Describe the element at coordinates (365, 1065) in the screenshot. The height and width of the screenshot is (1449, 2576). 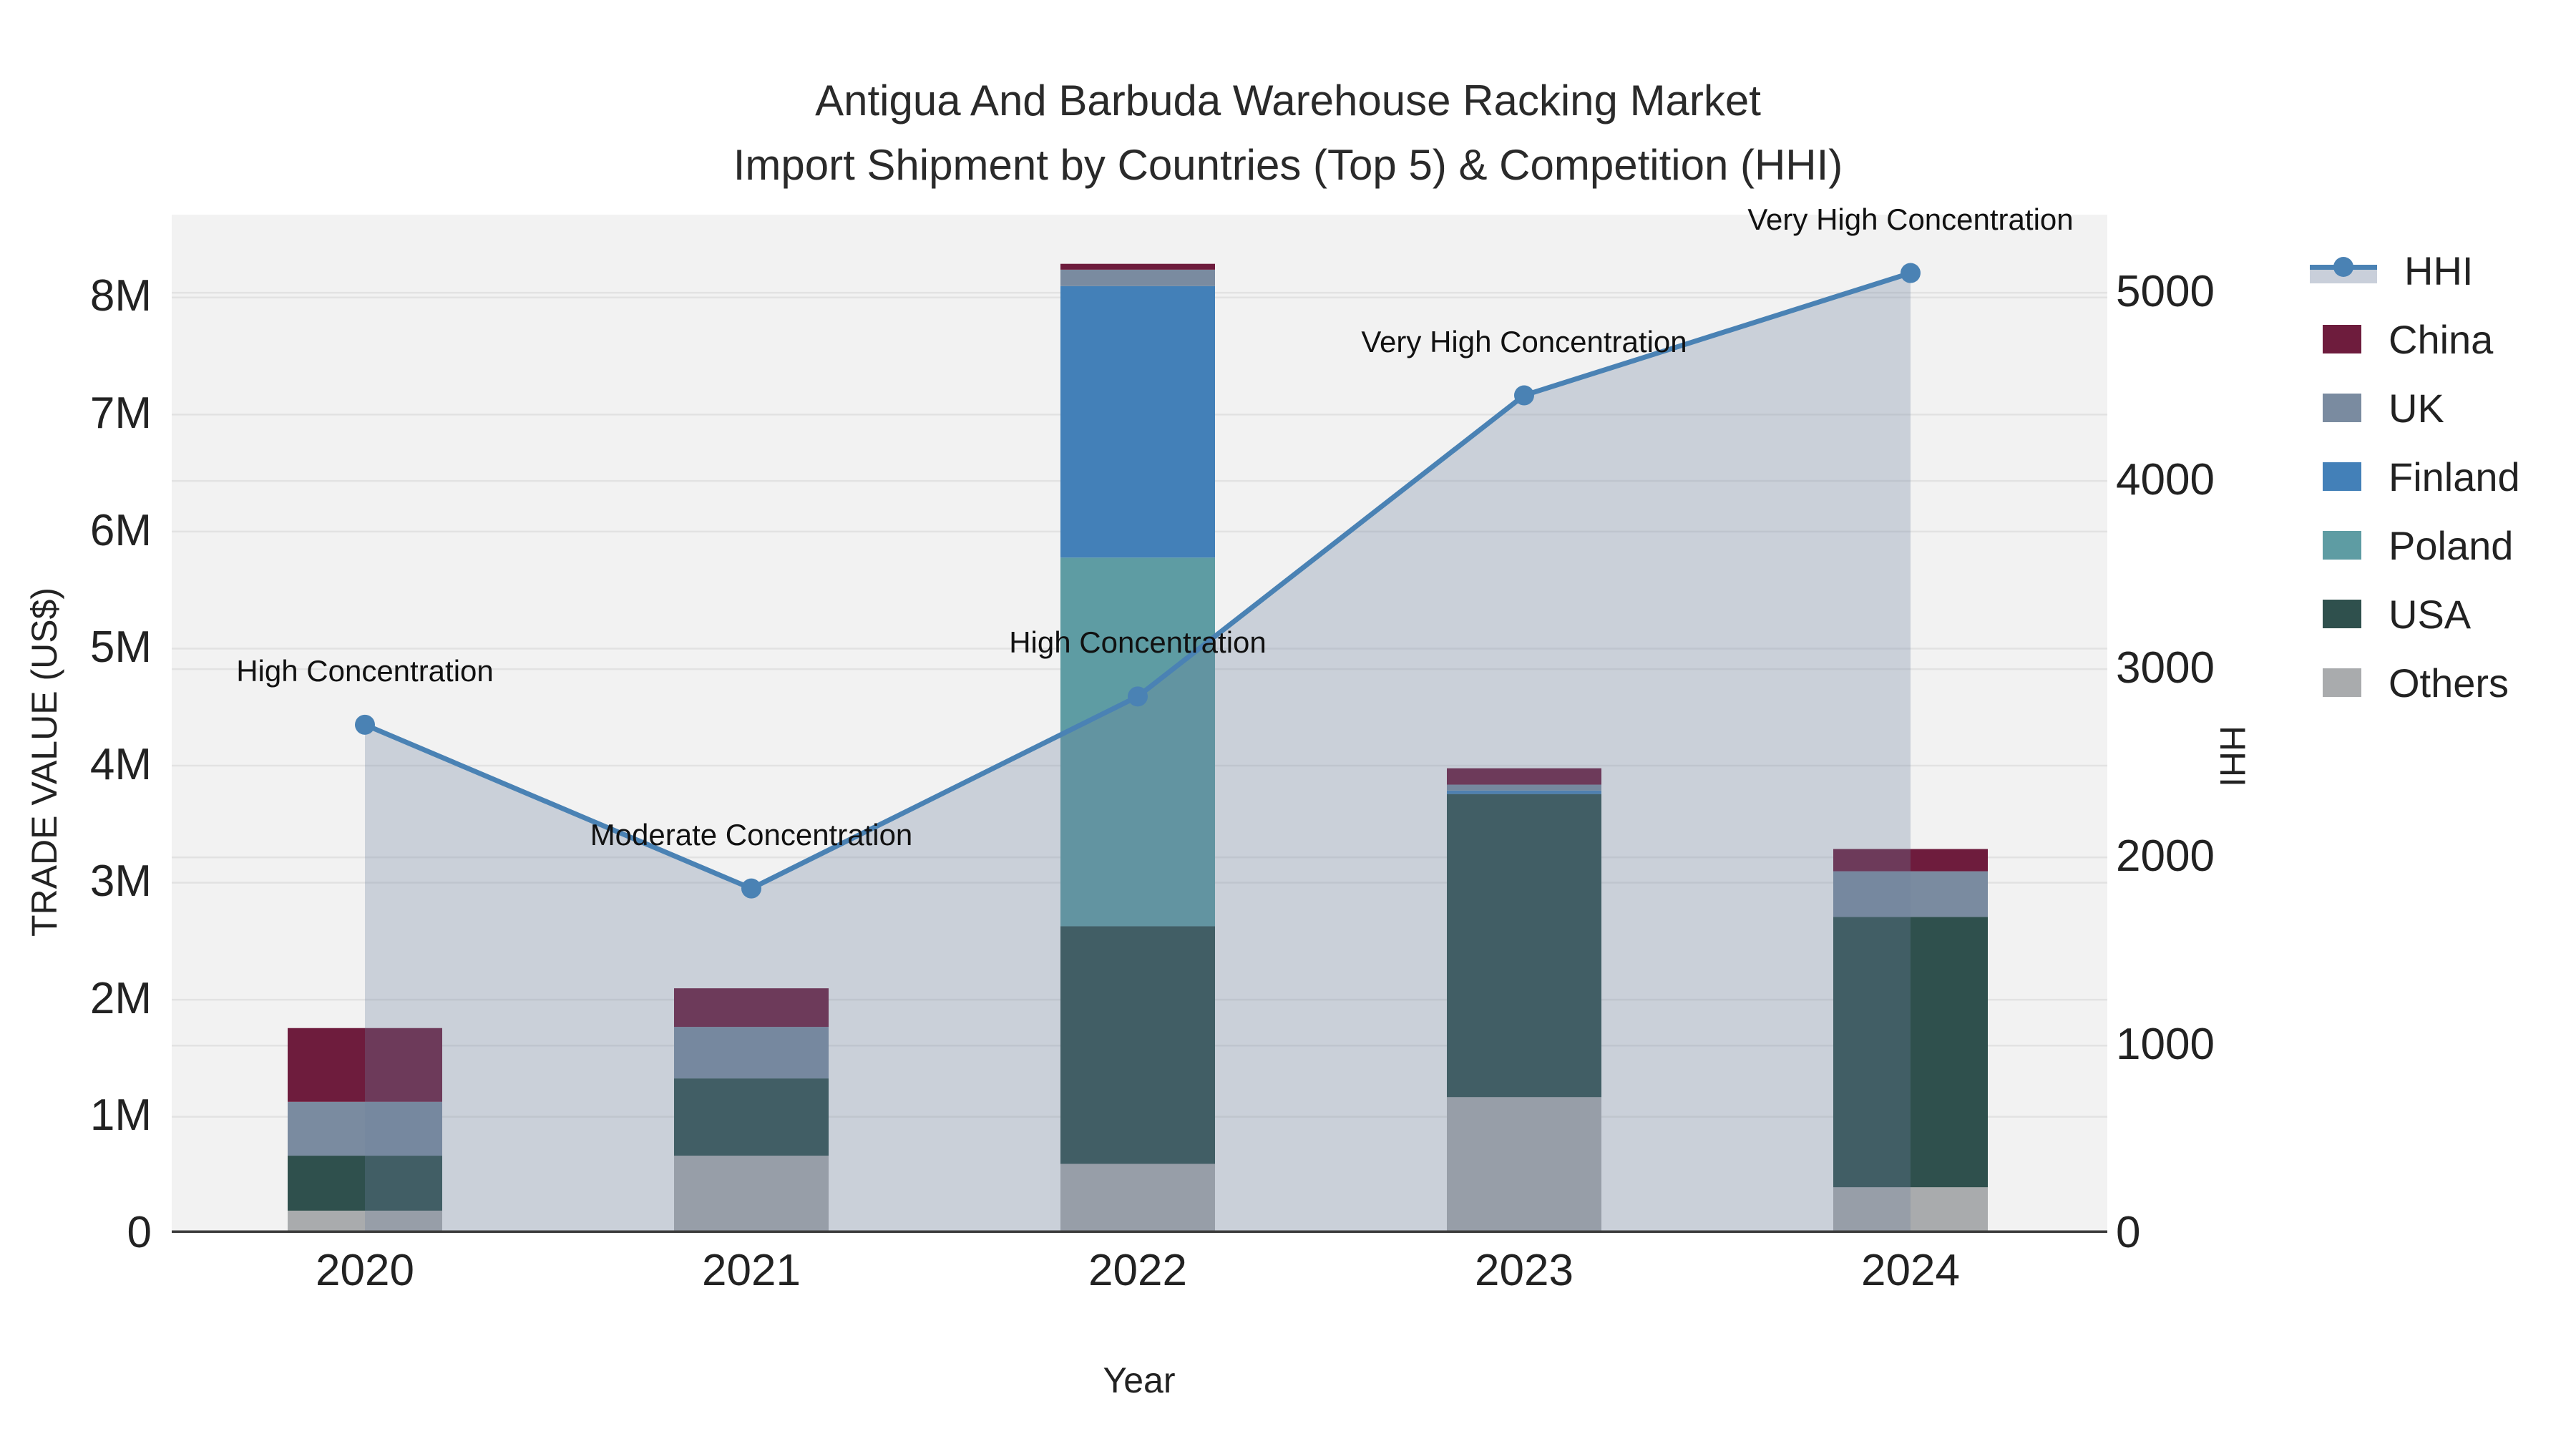
I see `bar-segment-china-2020` at that location.